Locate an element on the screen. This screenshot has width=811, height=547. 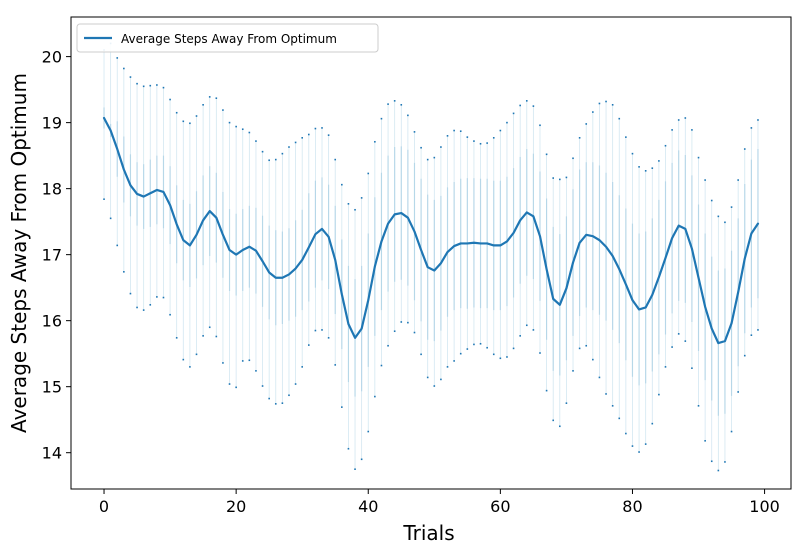
x-tick-label: 20 is located at coordinates (236, 506).